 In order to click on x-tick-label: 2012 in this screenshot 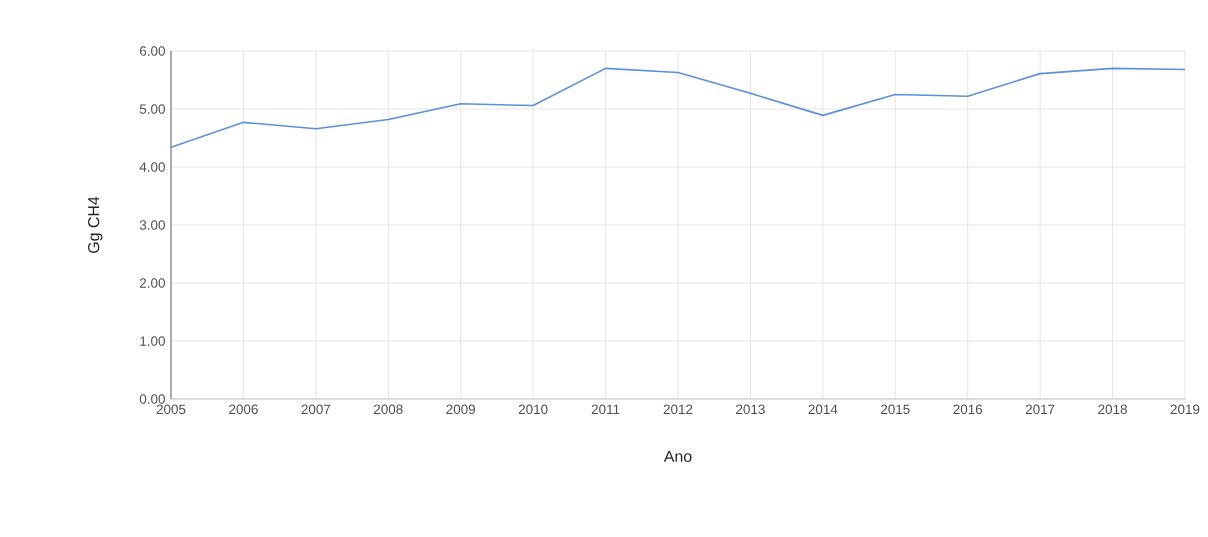, I will do `click(678, 409)`.